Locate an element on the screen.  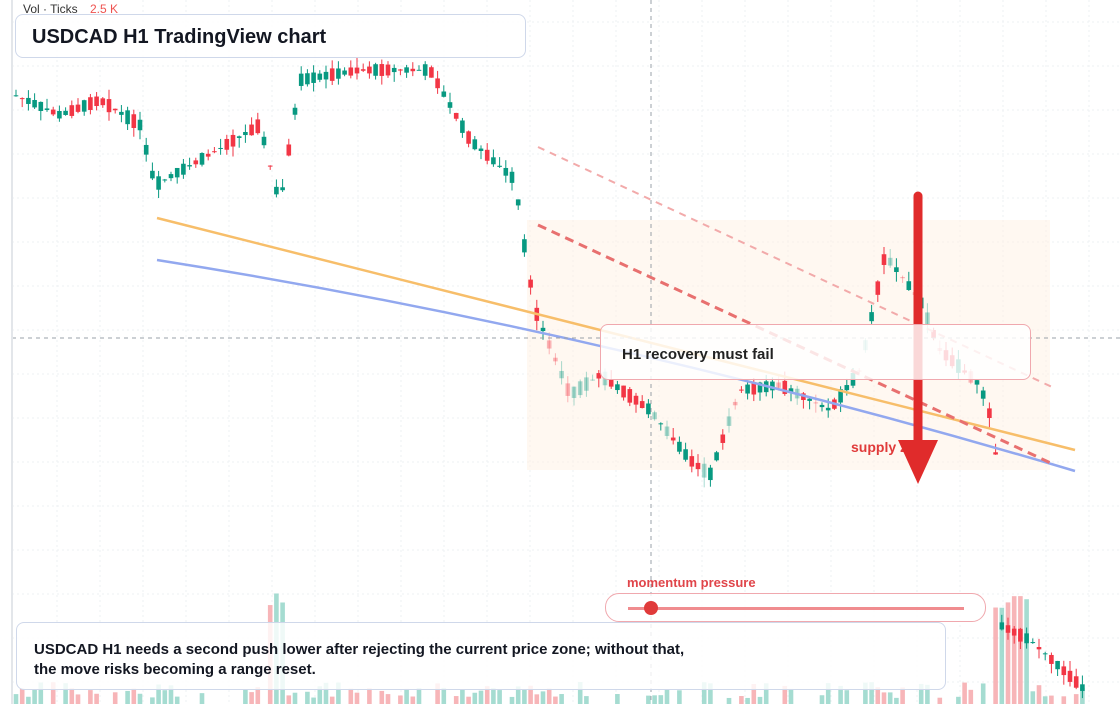
callout-box: H1 recovery must fail is located at coordinates (815, 352).